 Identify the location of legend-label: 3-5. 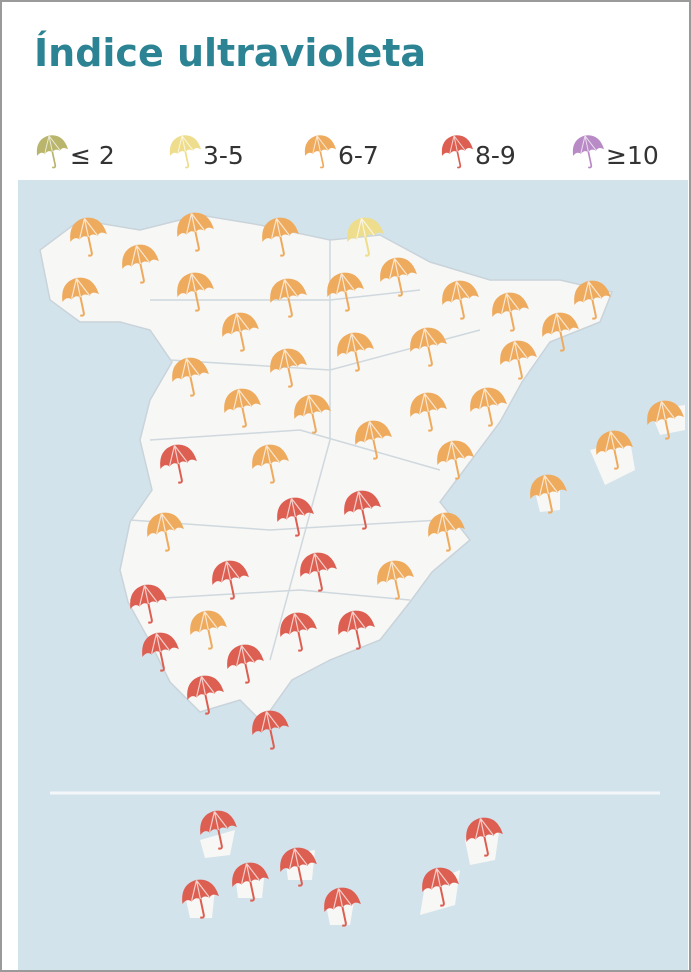
(223, 155).